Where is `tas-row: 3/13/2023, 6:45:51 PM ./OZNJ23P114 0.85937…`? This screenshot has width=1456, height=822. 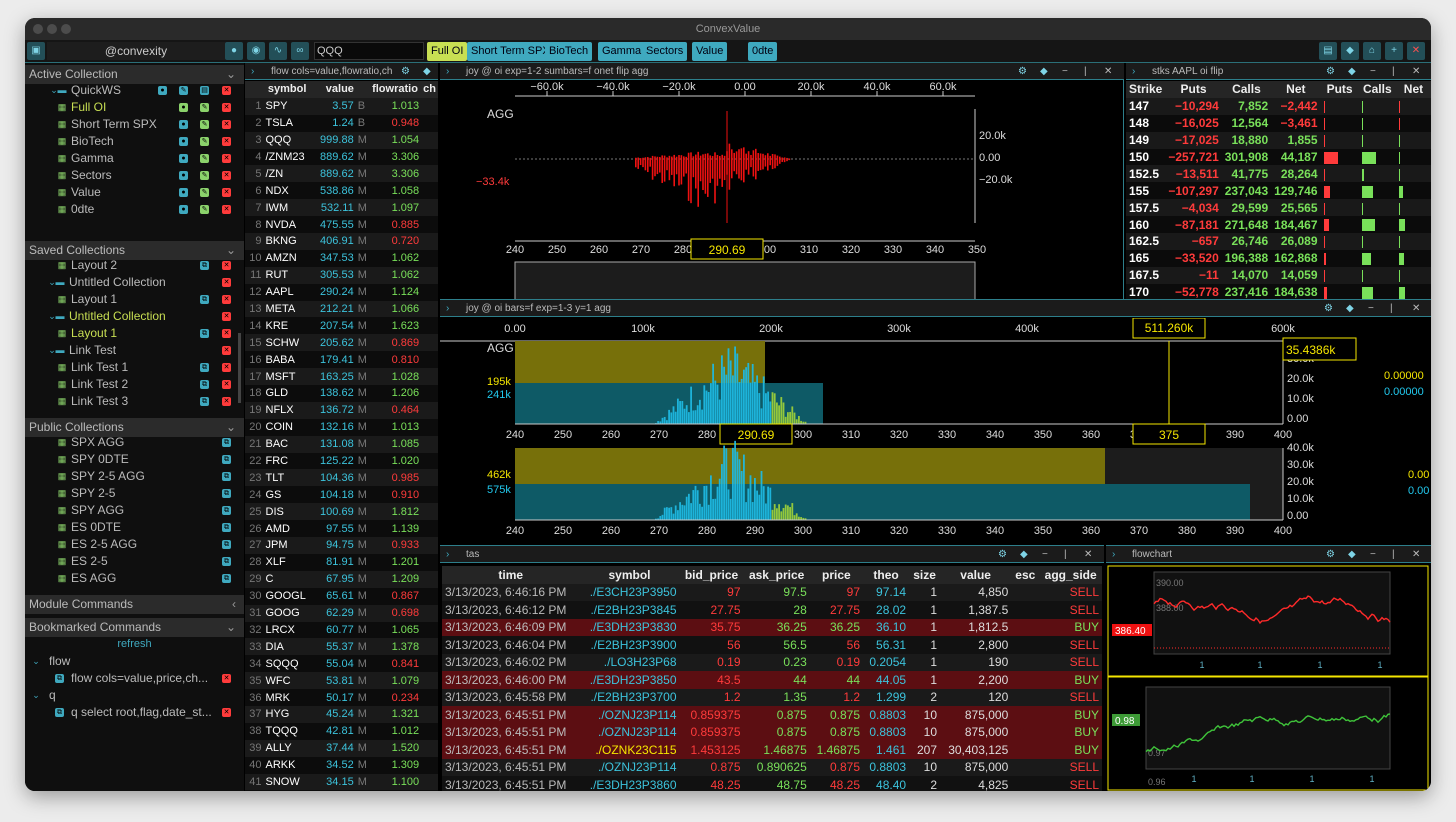 tas-row: 3/13/2023, 6:45:51 PM ./OZNJ23P114 0.85937… is located at coordinates (772, 715).